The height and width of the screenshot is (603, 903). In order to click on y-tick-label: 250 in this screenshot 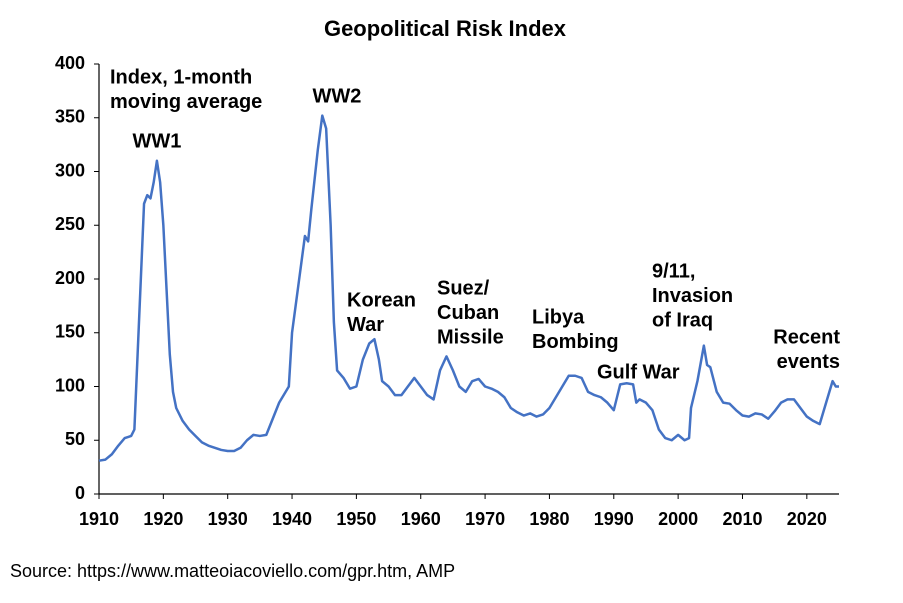, I will do `click(70, 224)`.